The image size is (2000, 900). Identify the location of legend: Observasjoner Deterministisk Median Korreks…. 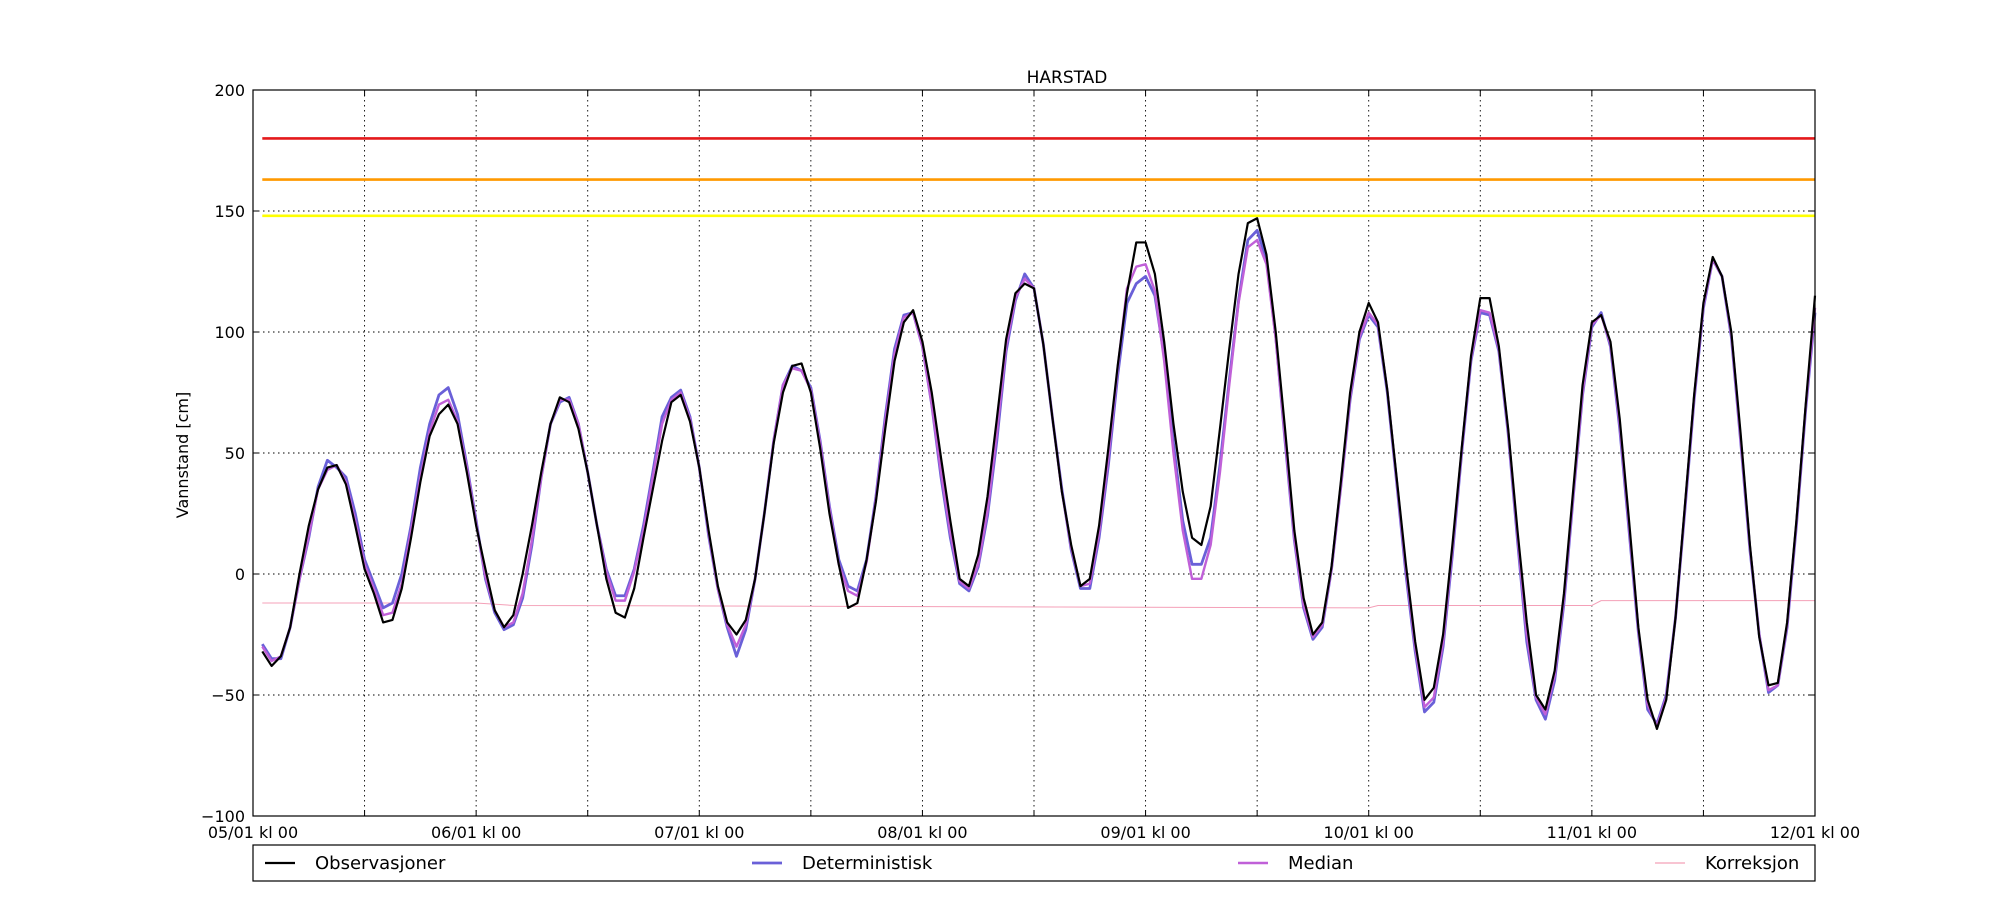
(1034, 863).